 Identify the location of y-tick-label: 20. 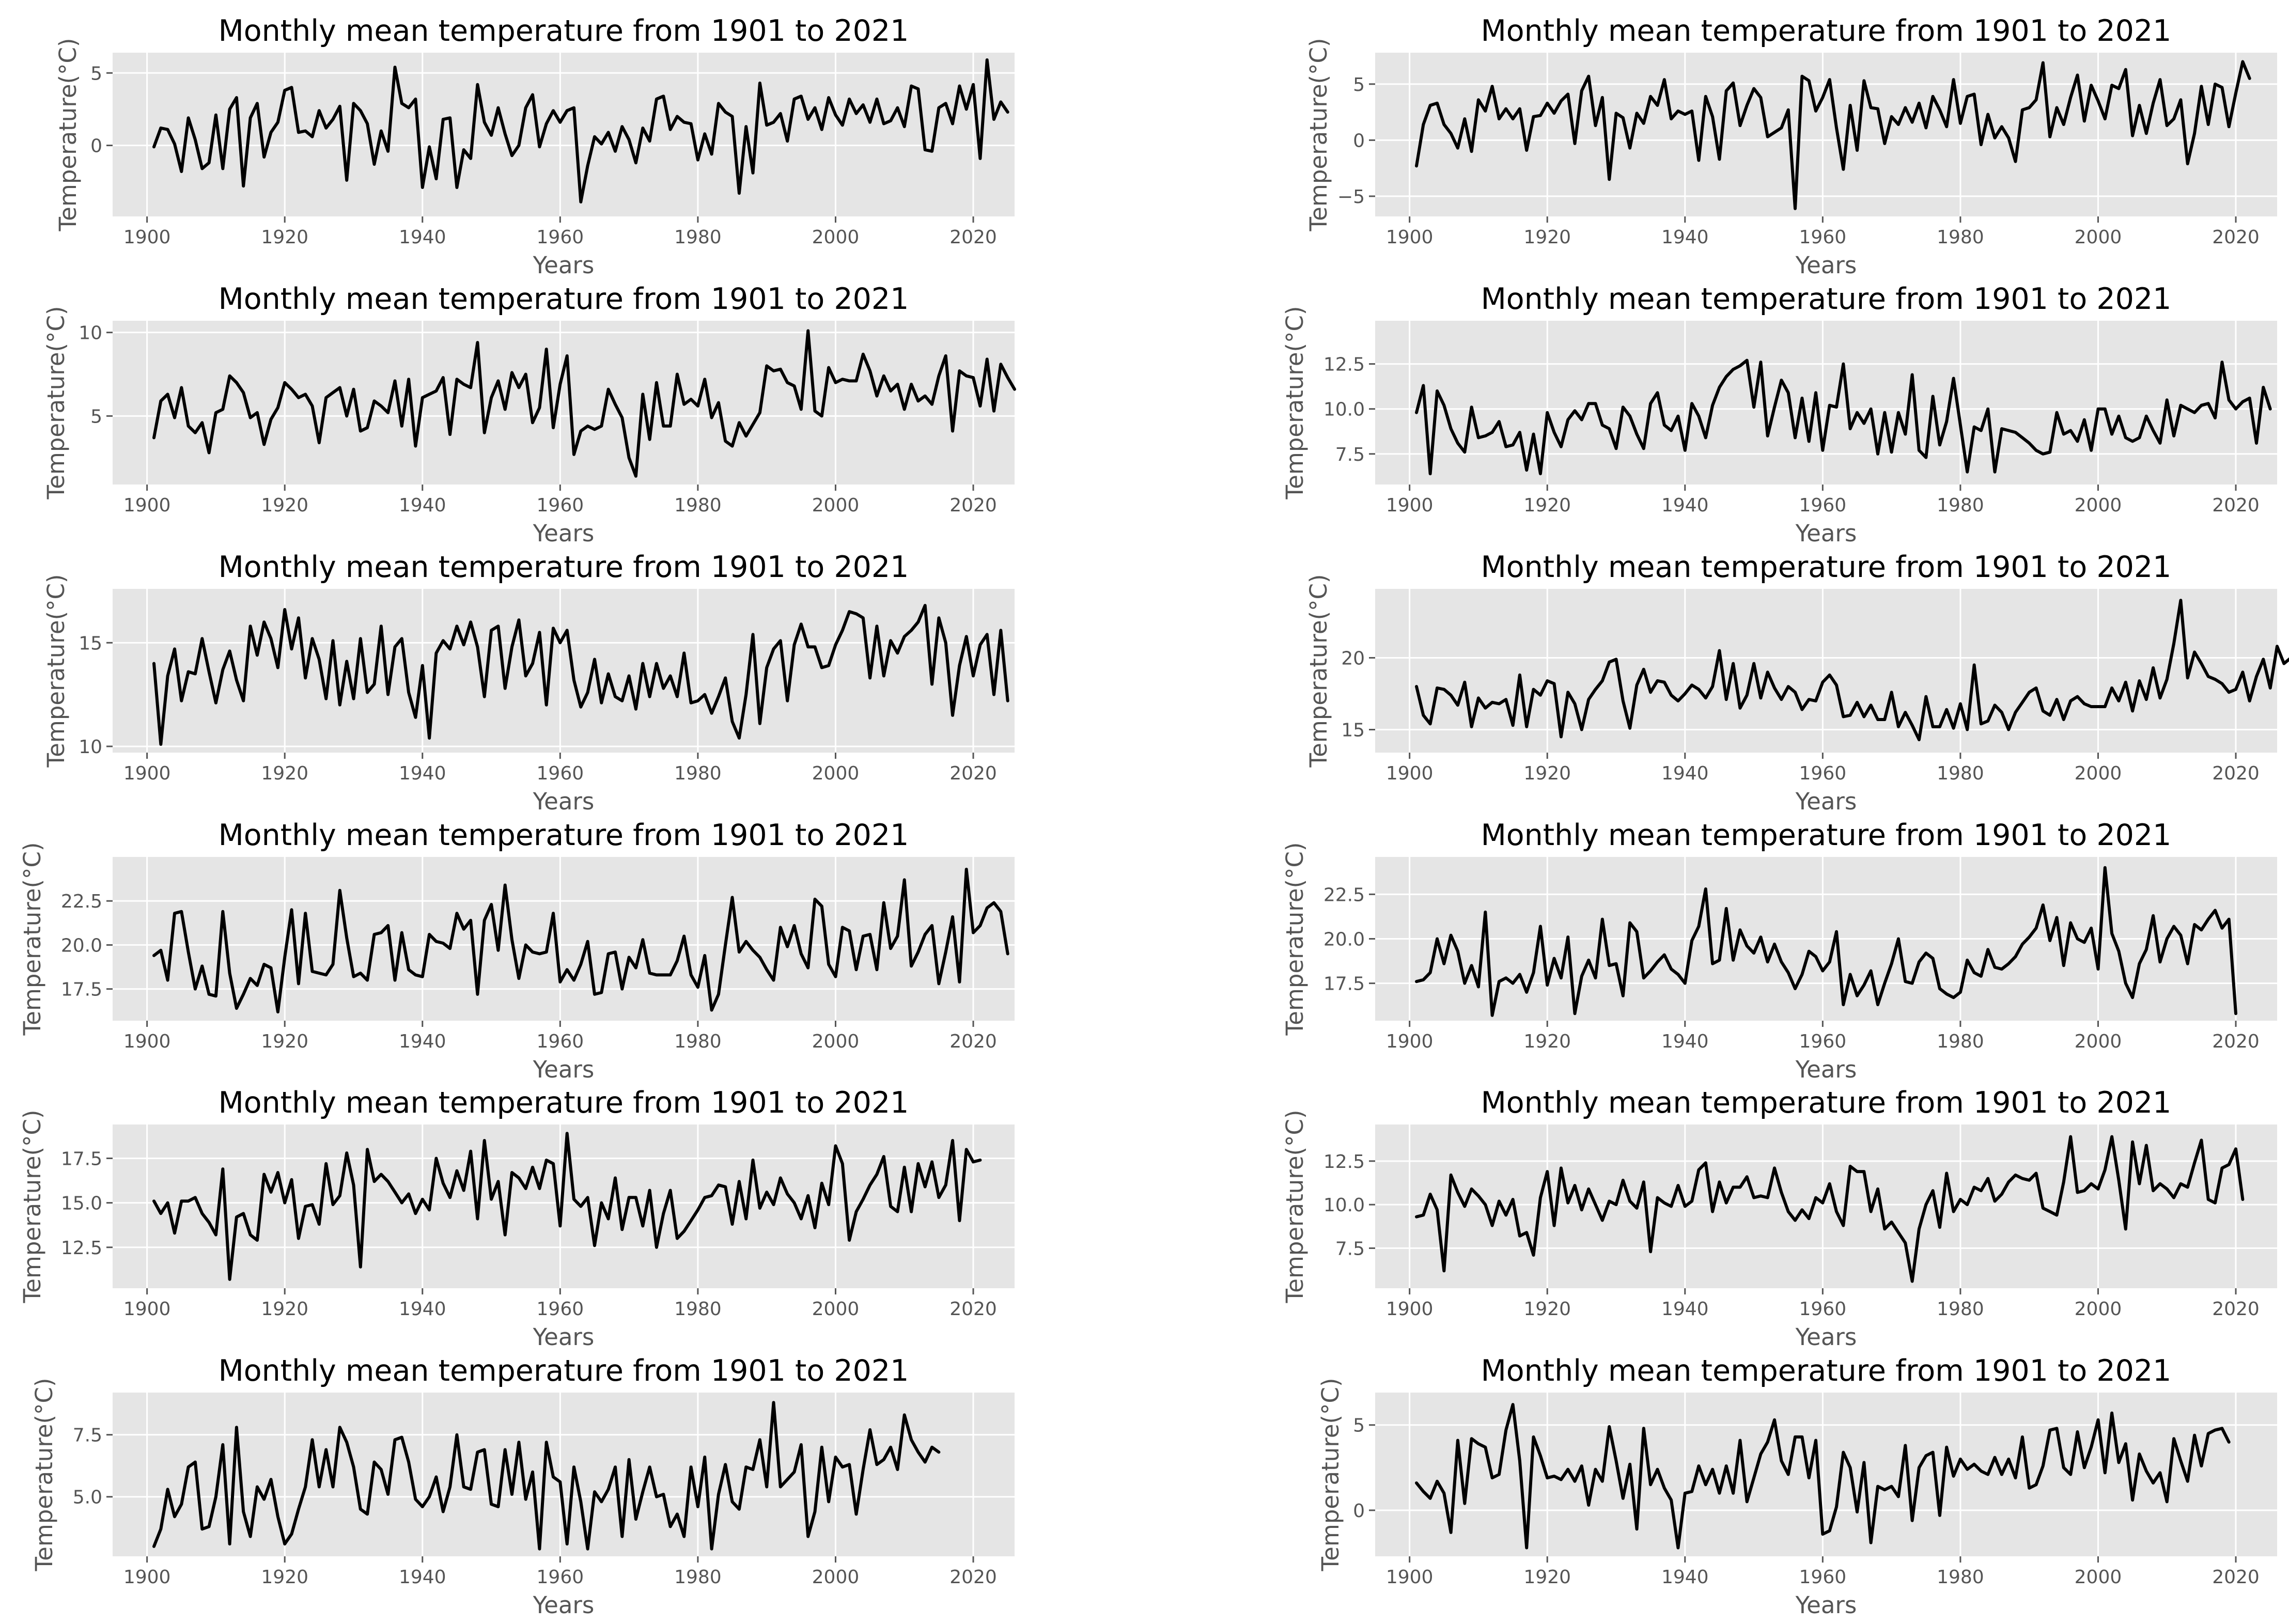
(1353, 658).